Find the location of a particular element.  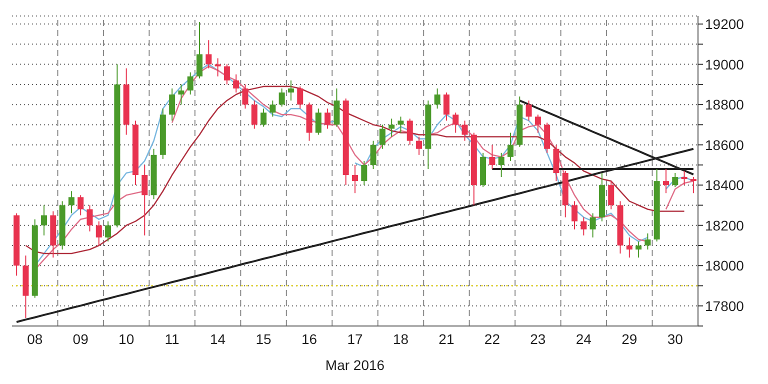

y-tick-label: 18600 is located at coordinates (724, 144).